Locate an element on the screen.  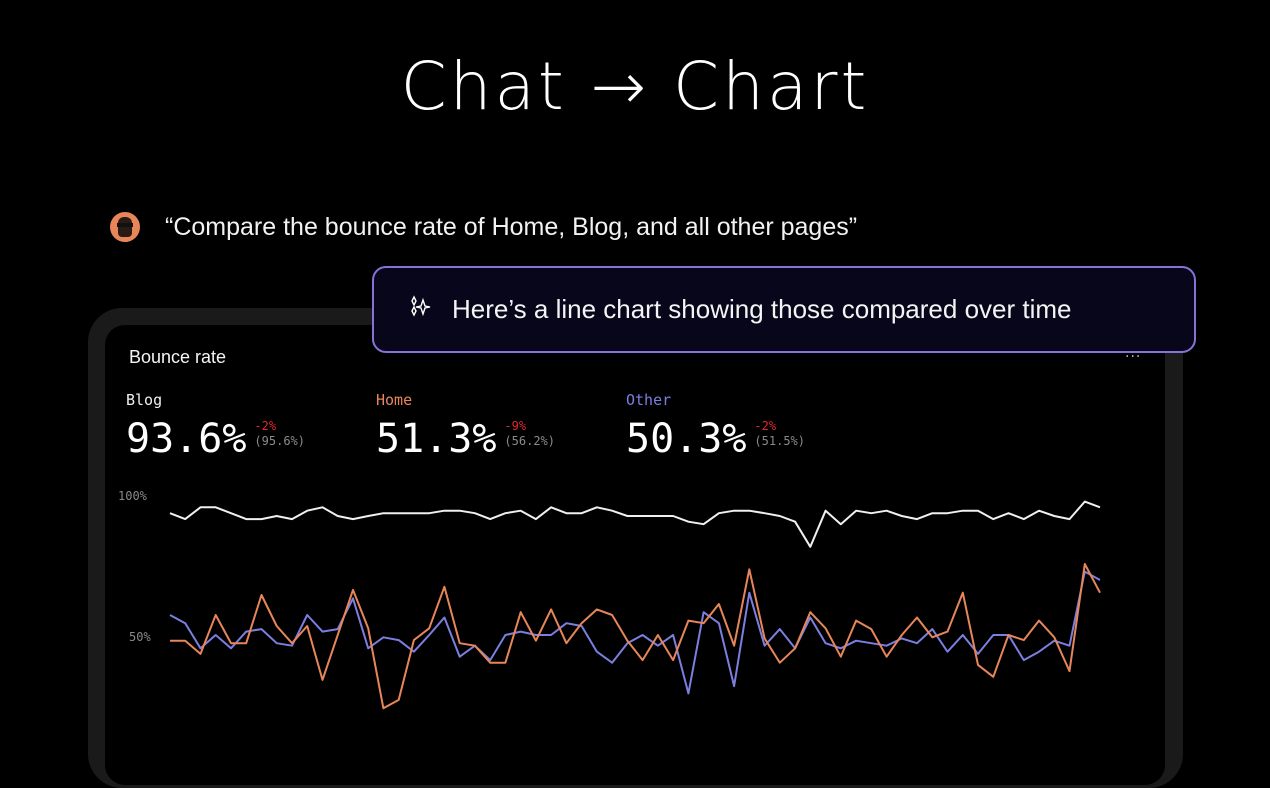
stat-other: Other 50.3% -2% (51.5%) is located at coordinates (715, 427).